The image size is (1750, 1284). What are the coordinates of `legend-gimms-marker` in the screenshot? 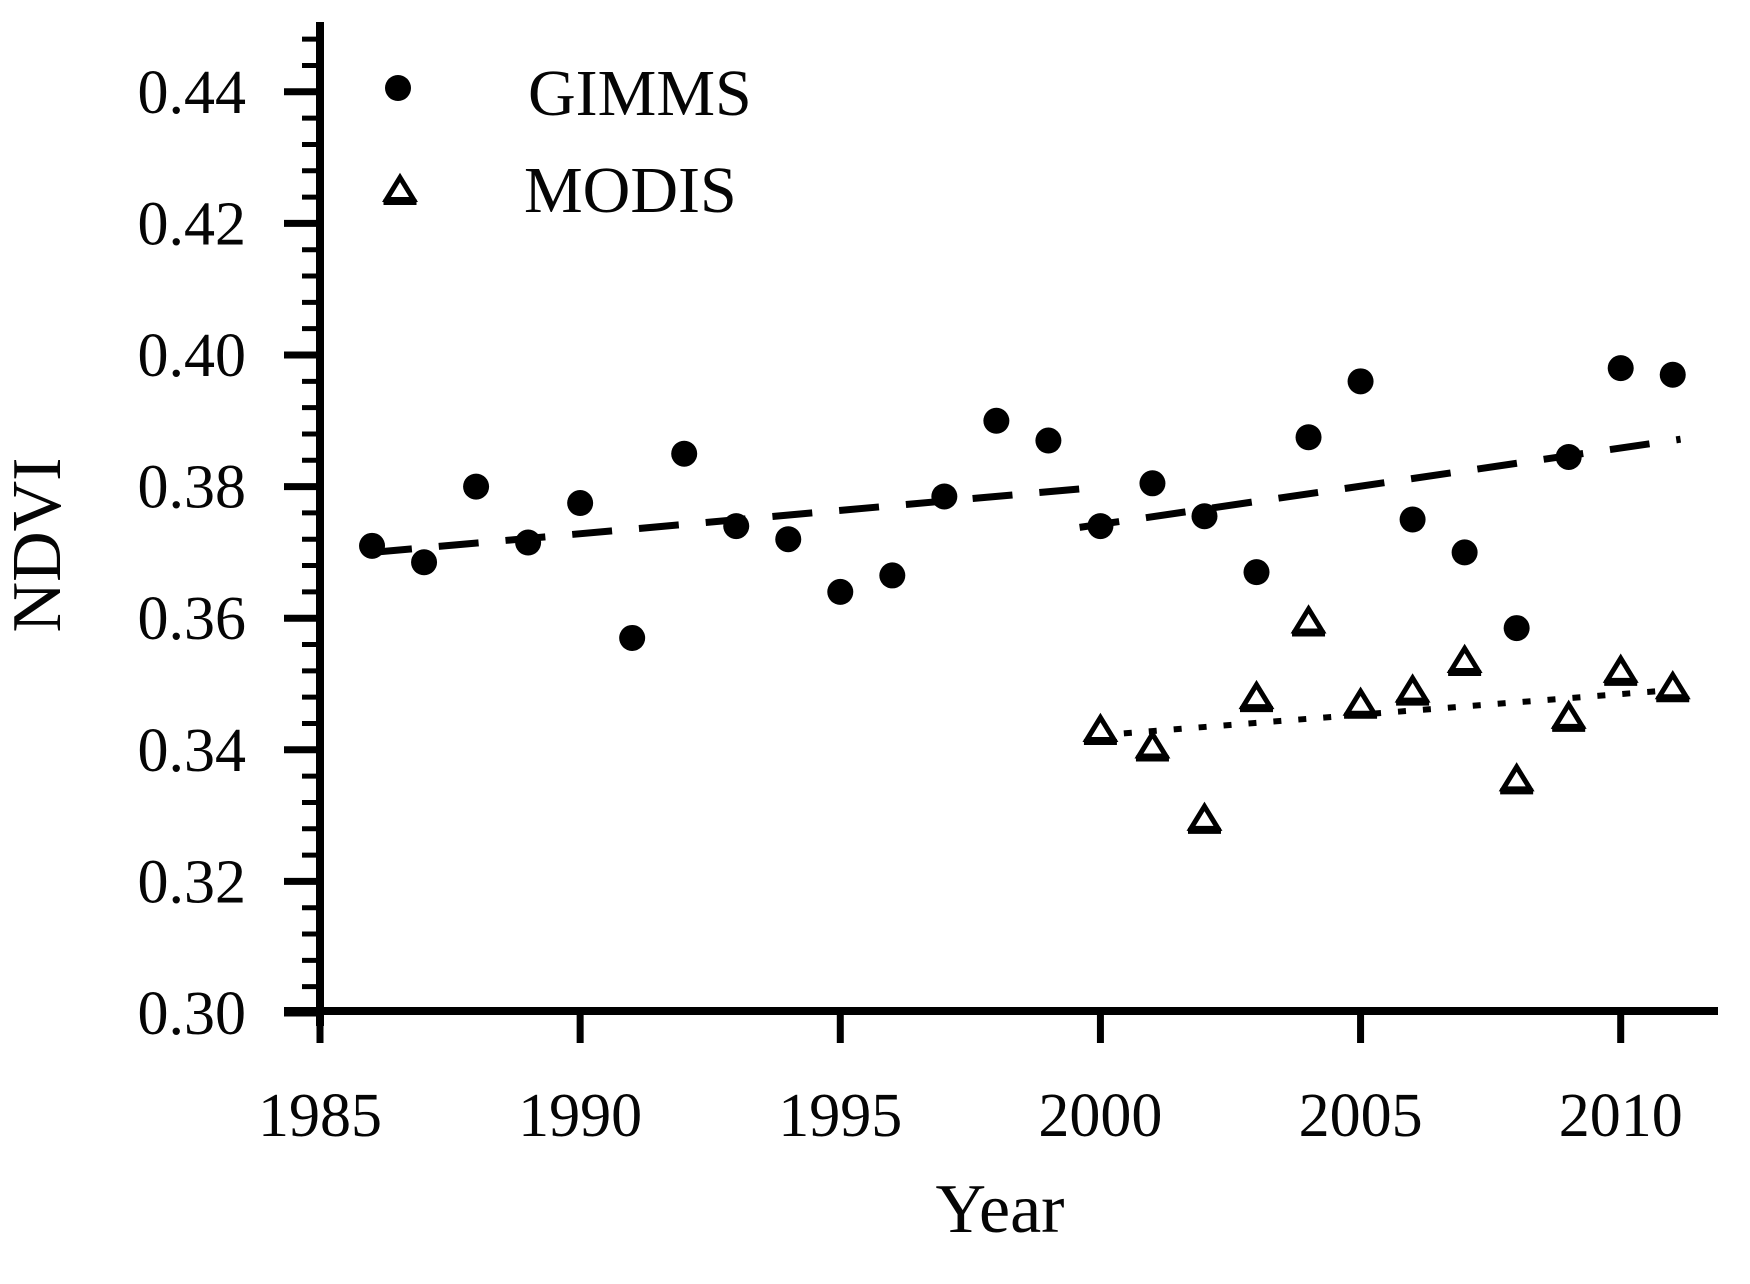 It's located at (398, 88).